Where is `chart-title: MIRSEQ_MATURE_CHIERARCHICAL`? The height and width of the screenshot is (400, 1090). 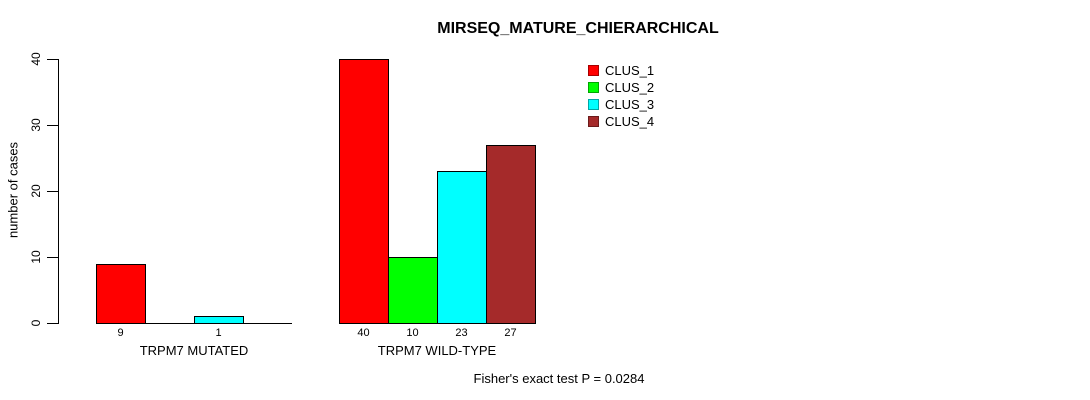 chart-title: MIRSEQ_MATURE_CHIERARCHICAL is located at coordinates (578, 28).